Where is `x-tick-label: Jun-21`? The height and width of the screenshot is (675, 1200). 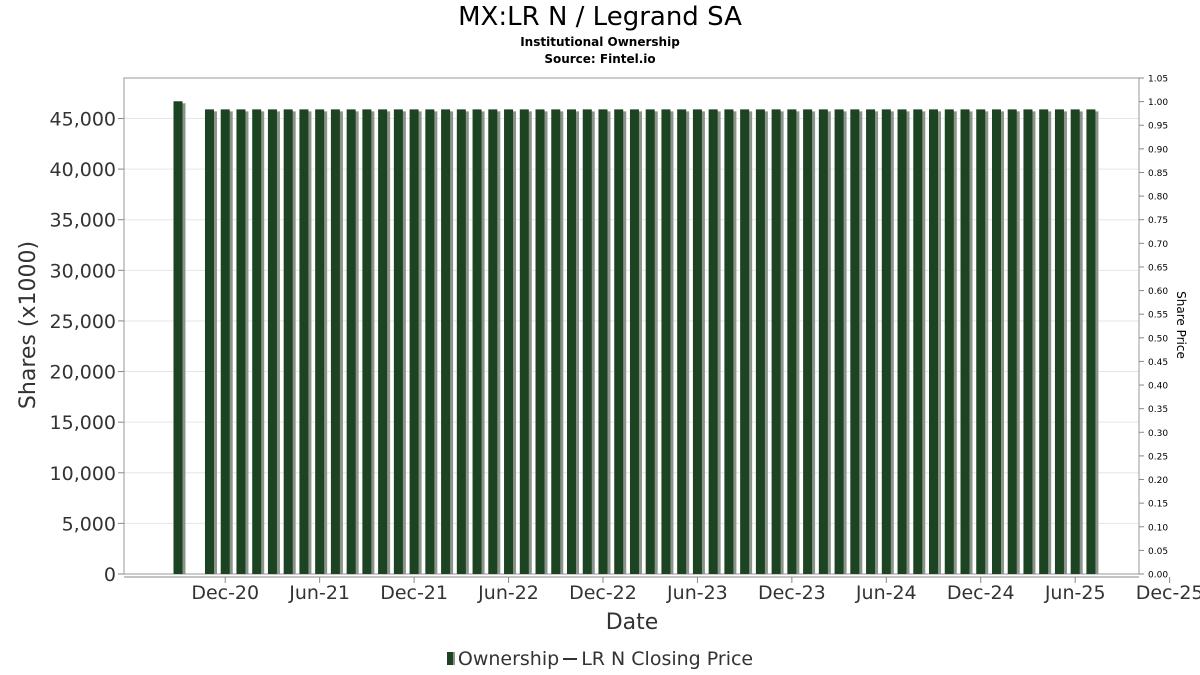 x-tick-label: Jun-21 is located at coordinates (319, 593).